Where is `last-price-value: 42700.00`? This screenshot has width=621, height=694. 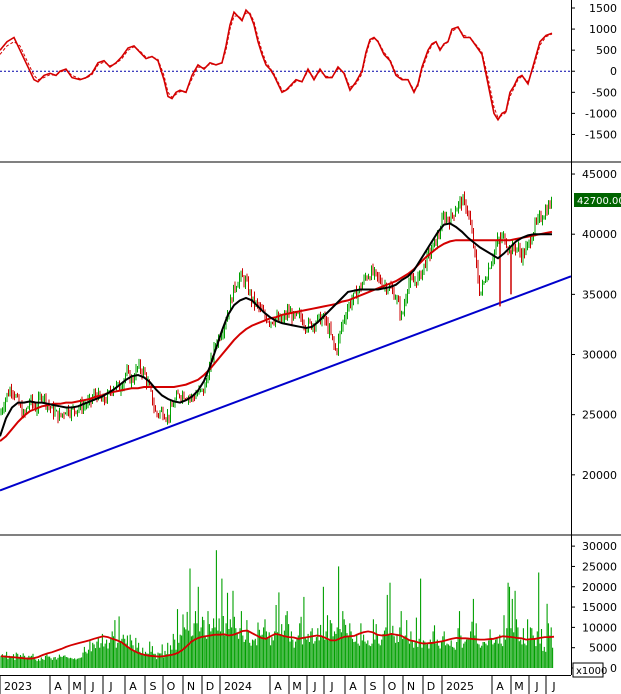
last-price-value: 42700.00 is located at coordinates (599, 201).